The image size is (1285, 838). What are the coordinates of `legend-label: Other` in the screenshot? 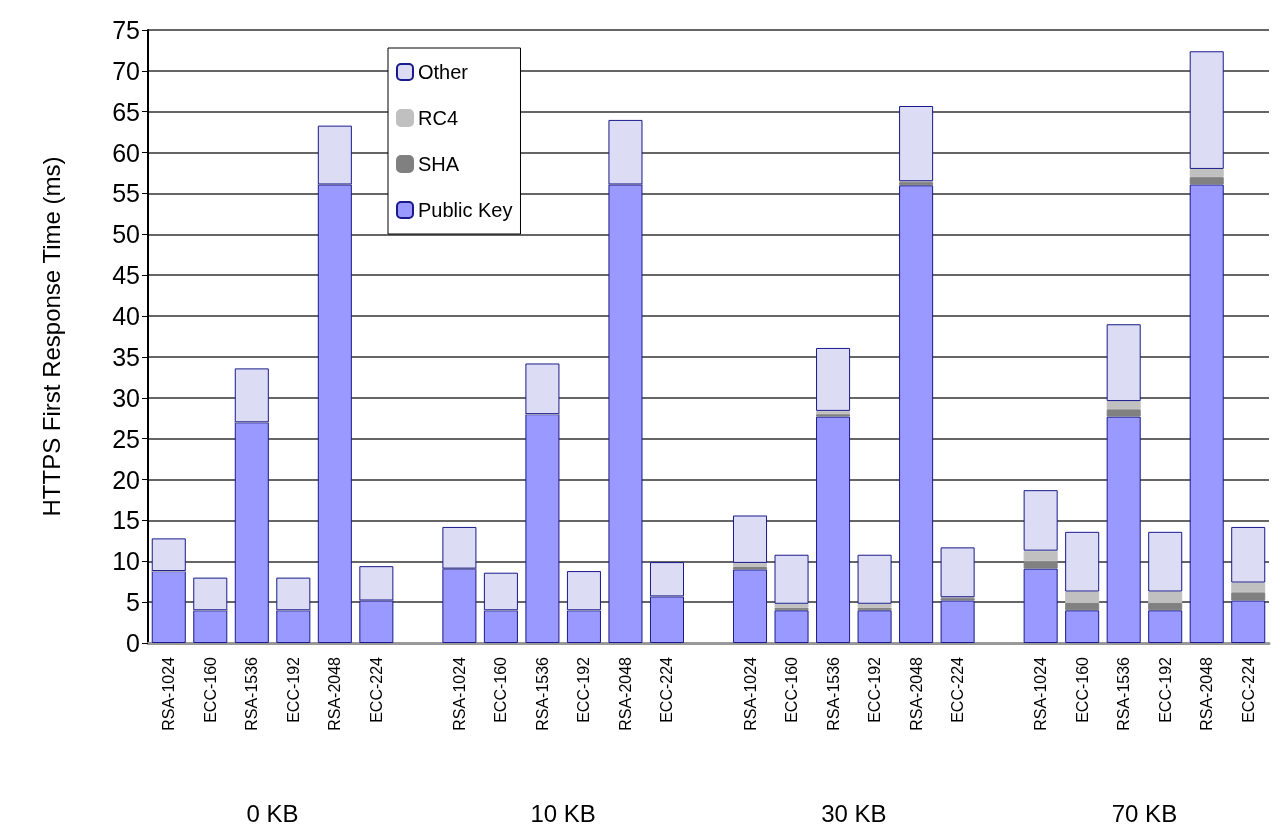 It's located at (443, 72).